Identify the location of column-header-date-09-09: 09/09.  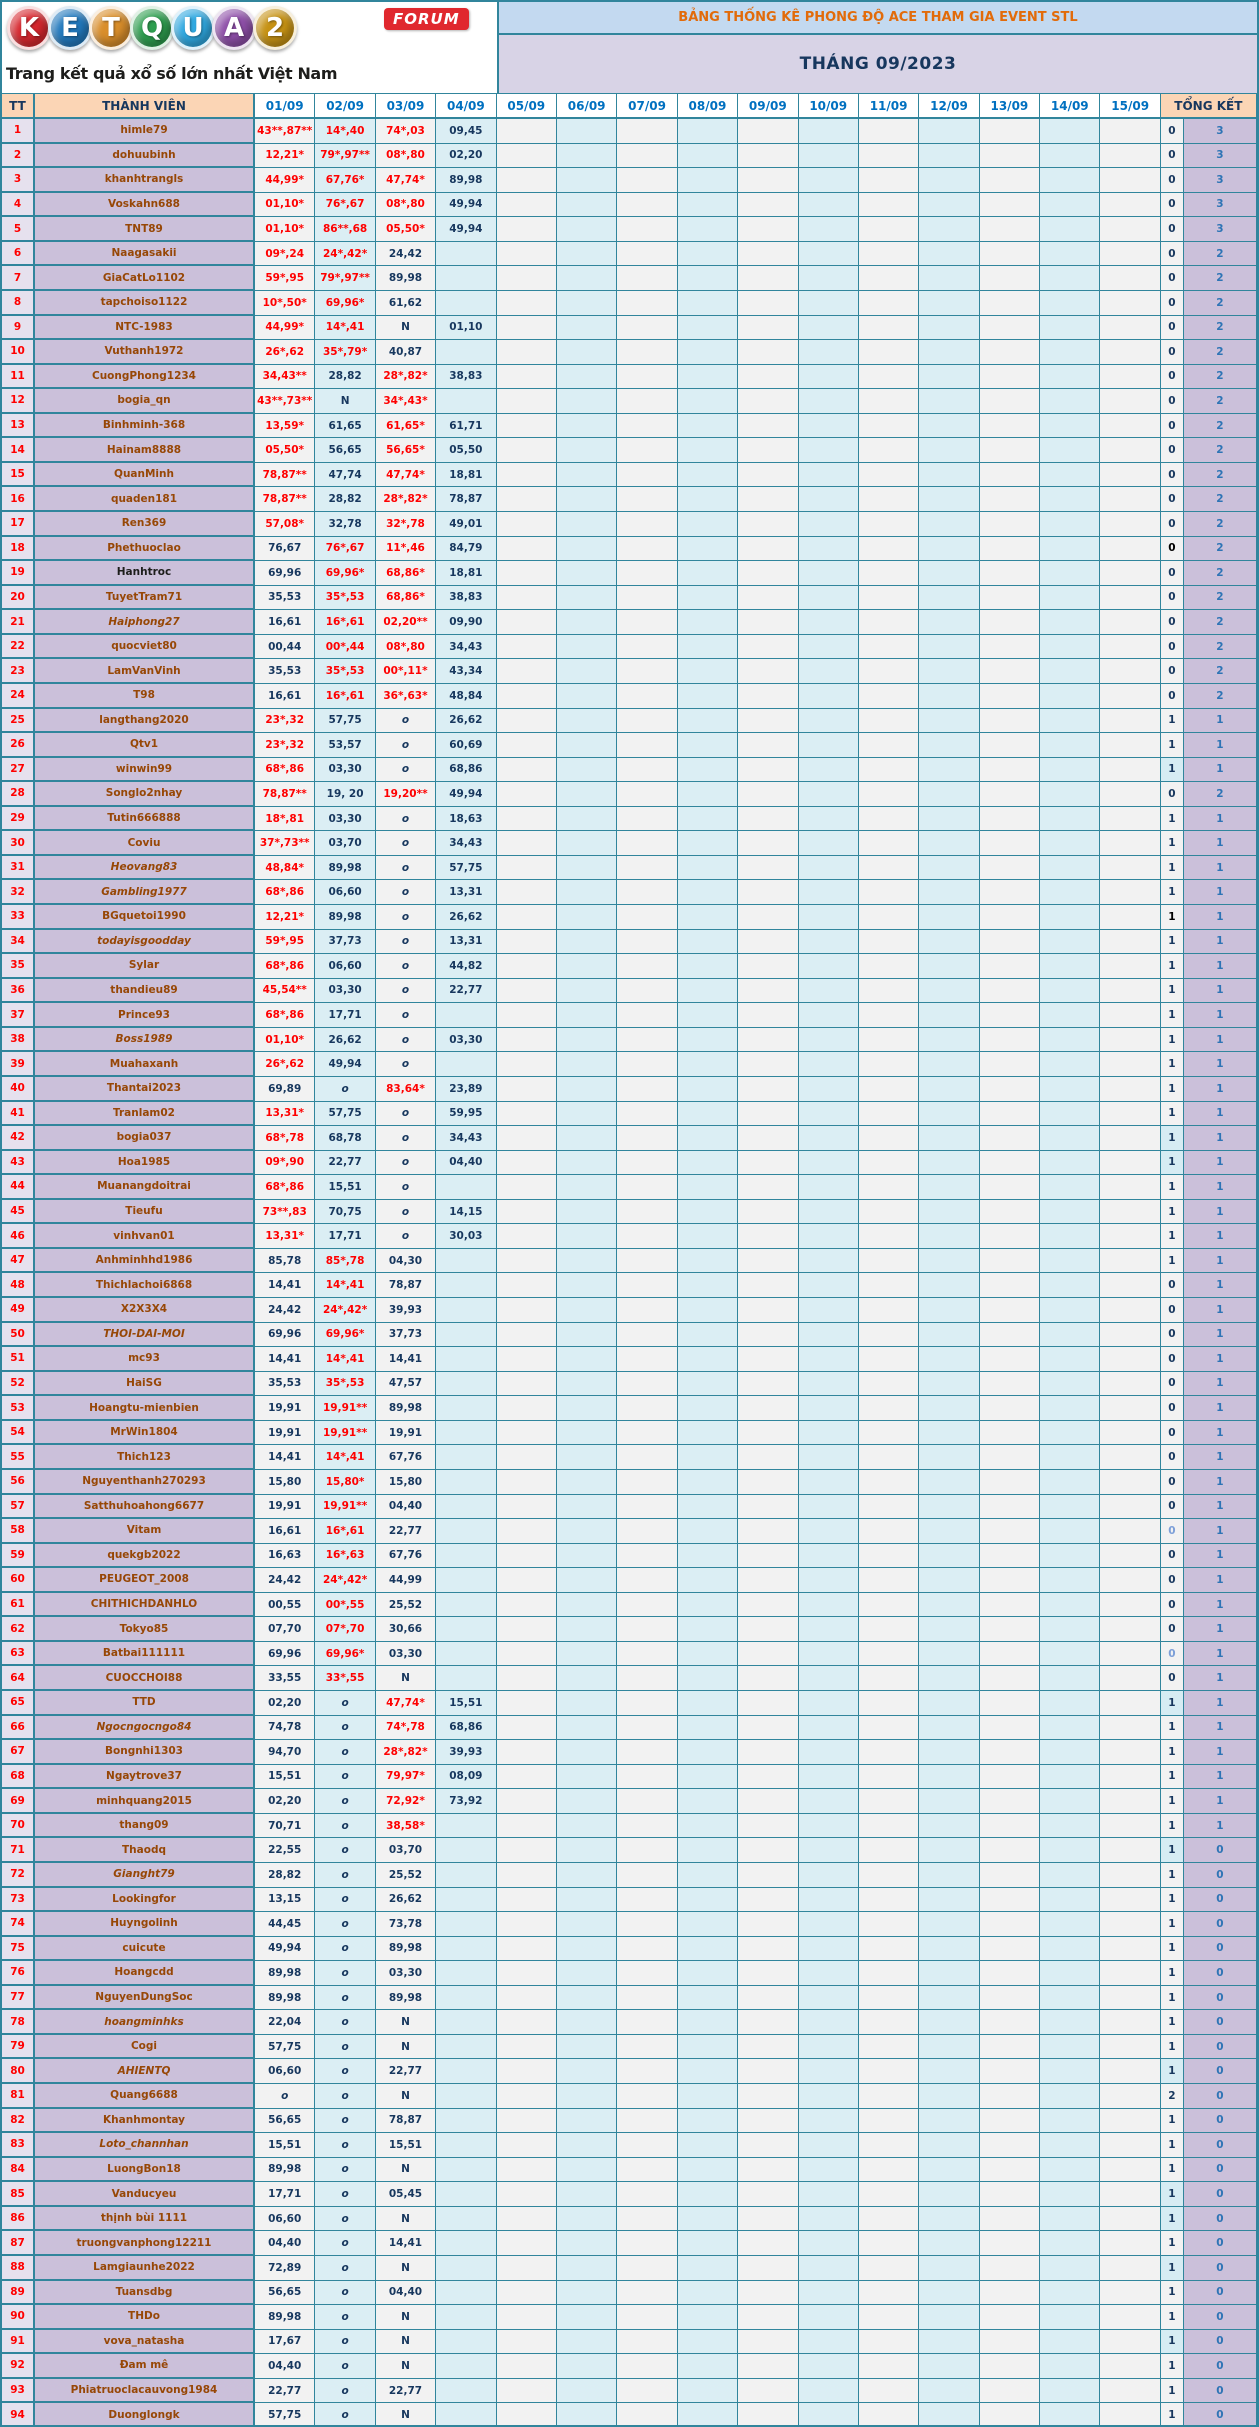
(768, 106).